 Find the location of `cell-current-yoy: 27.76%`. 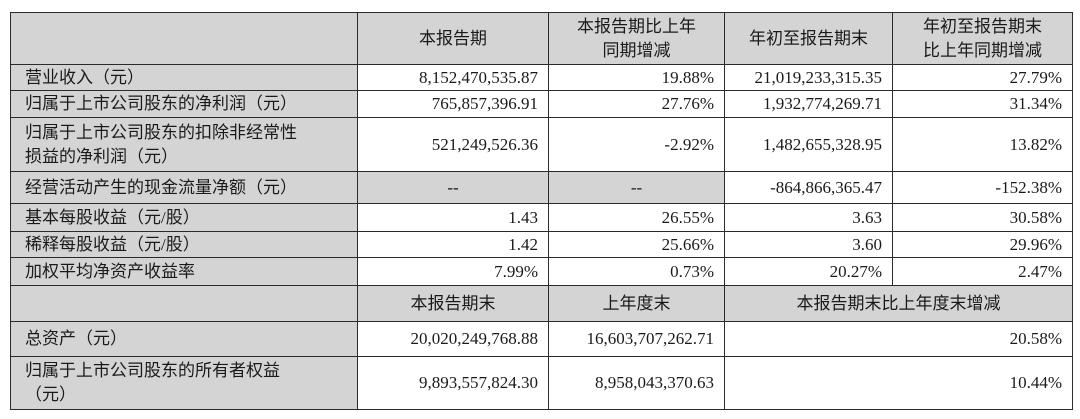

cell-current-yoy: 27.76% is located at coordinates (636, 104).